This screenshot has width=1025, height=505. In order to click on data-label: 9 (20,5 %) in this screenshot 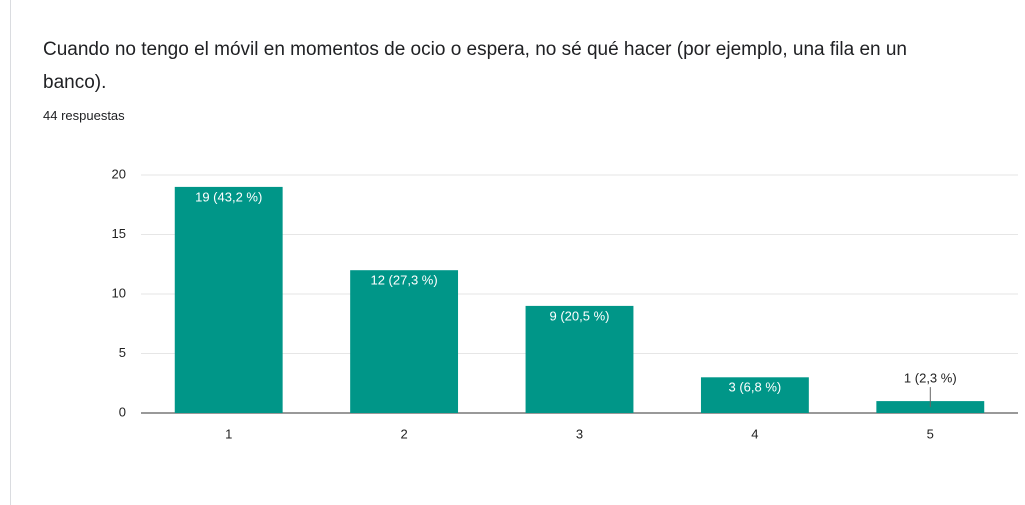, I will do `click(580, 315)`.